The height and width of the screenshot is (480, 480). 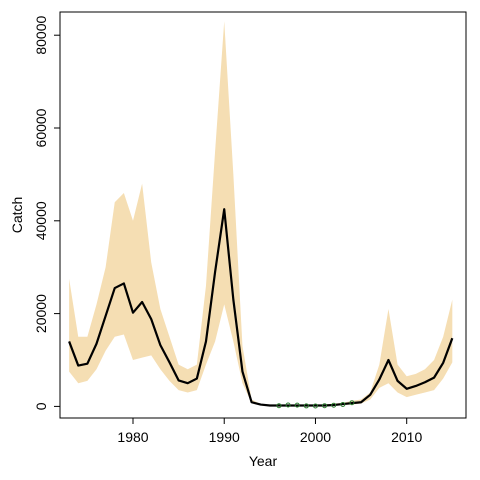 I want to click on y-axis: 0 20000 40000 60000 80000, so click(x=46, y=213).